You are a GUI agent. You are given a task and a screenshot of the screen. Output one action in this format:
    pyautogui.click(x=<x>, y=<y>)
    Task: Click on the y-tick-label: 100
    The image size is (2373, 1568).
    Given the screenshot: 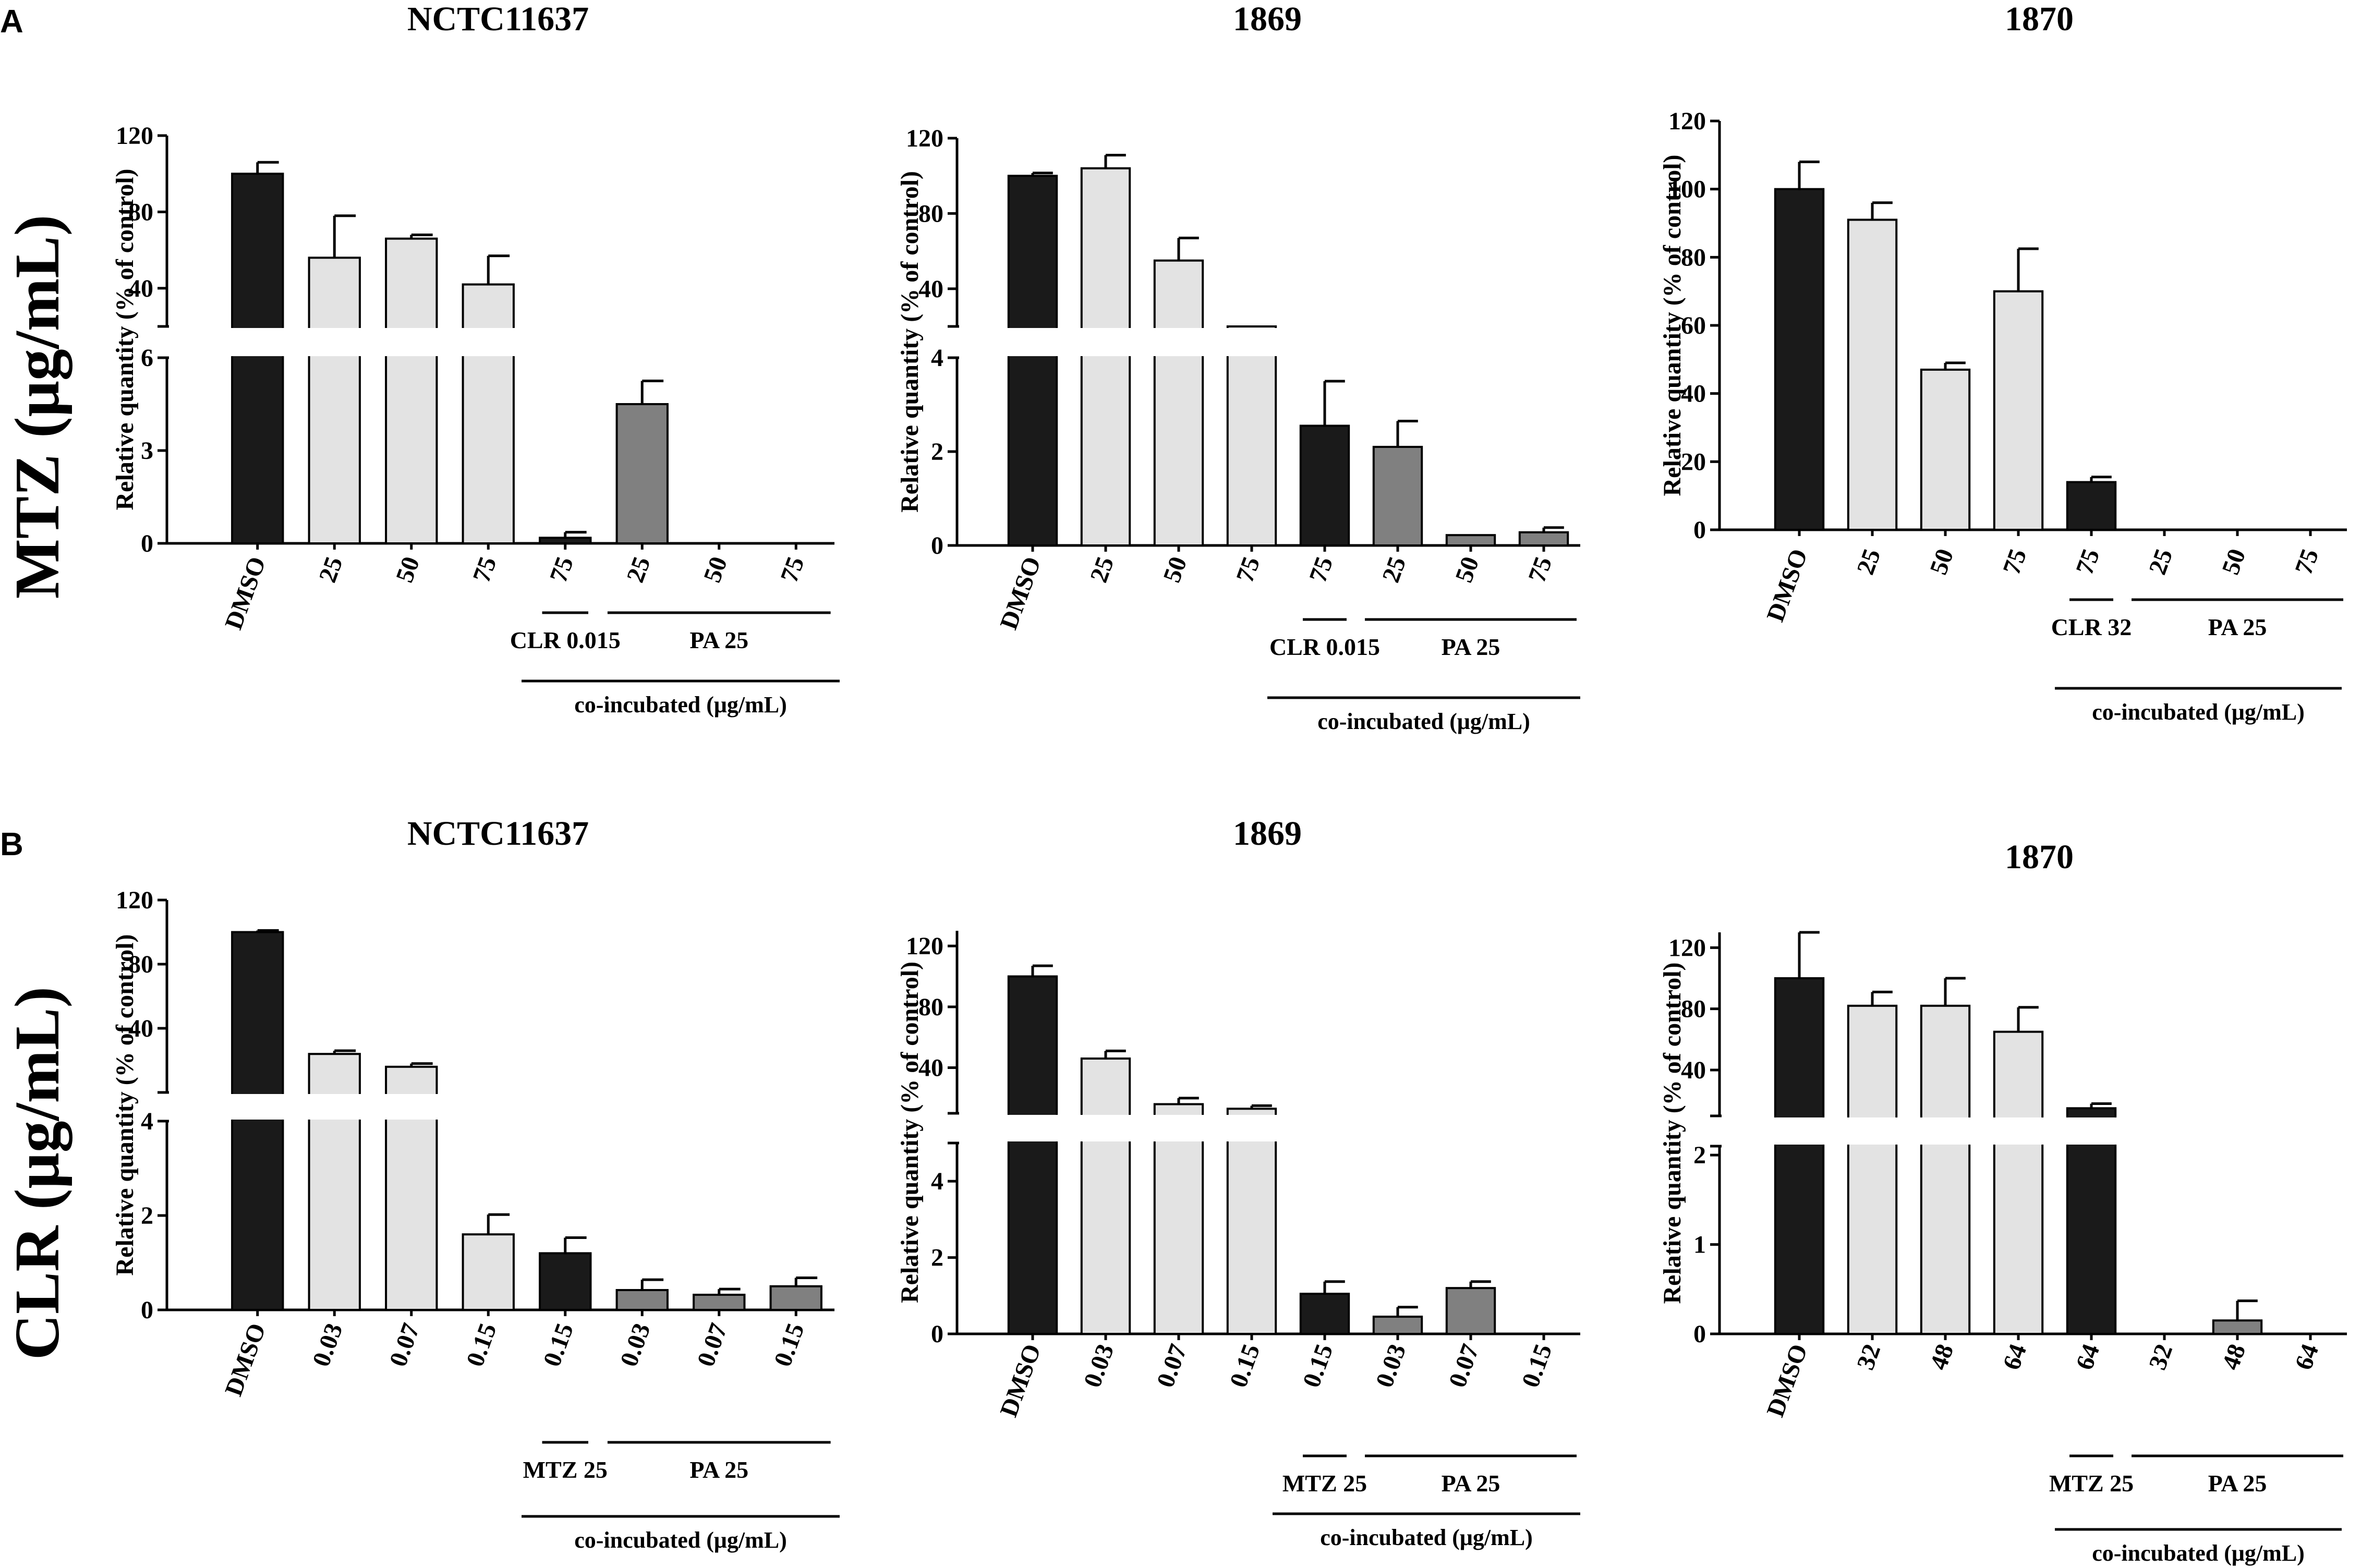 What is the action you would take?
    pyautogui.click(x=1687, y=189)
    